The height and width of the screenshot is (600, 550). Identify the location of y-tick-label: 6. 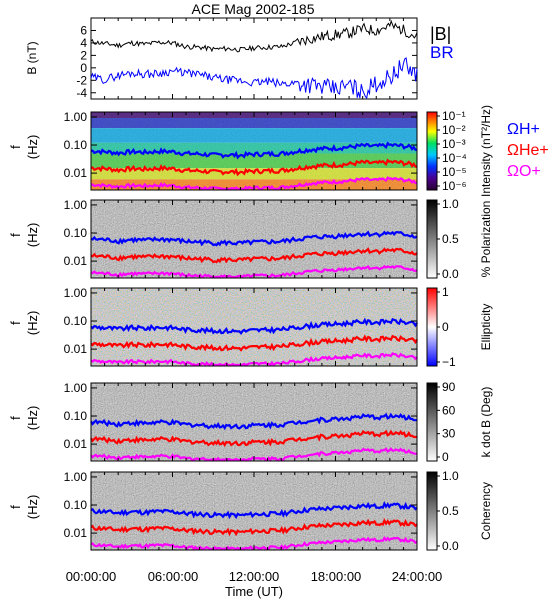
(83, 30).